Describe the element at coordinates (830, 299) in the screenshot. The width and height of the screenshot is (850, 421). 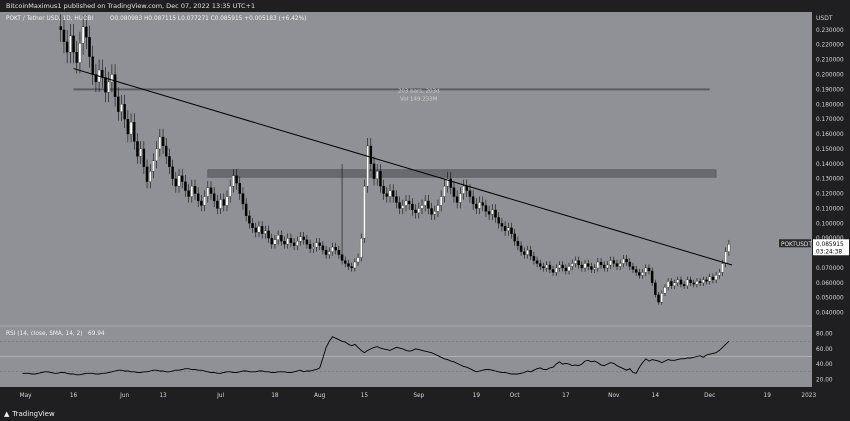
I see `price-tick-label: 0.050000` at that location.